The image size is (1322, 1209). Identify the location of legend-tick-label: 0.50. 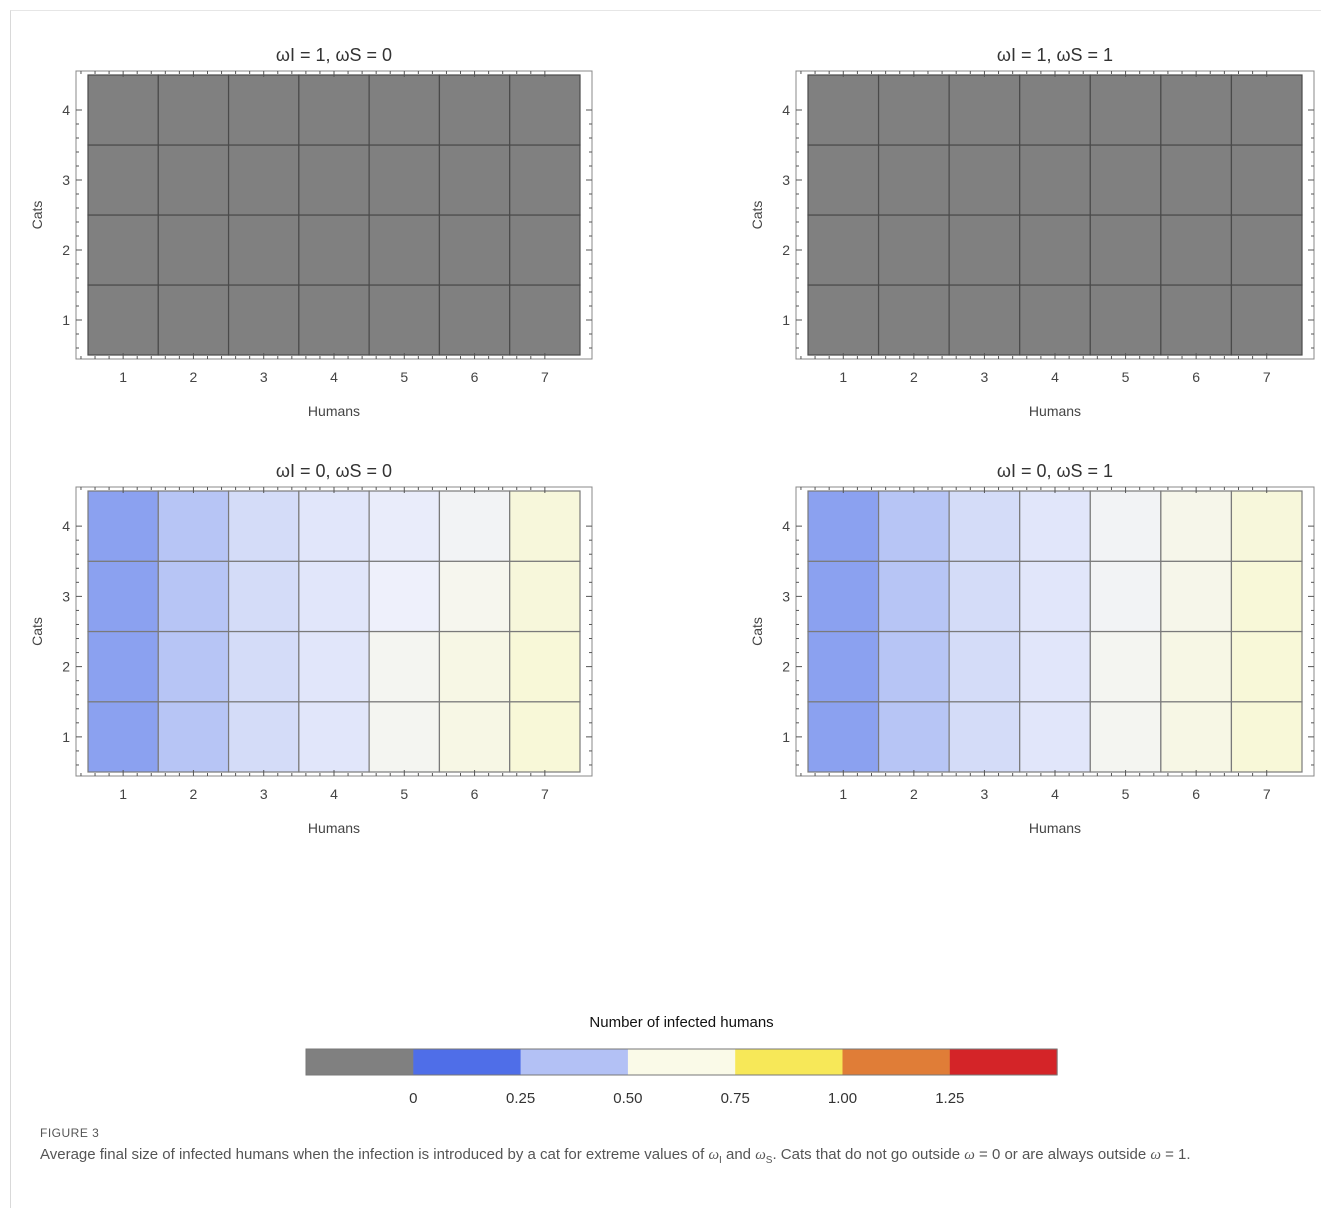
(627, 1098).